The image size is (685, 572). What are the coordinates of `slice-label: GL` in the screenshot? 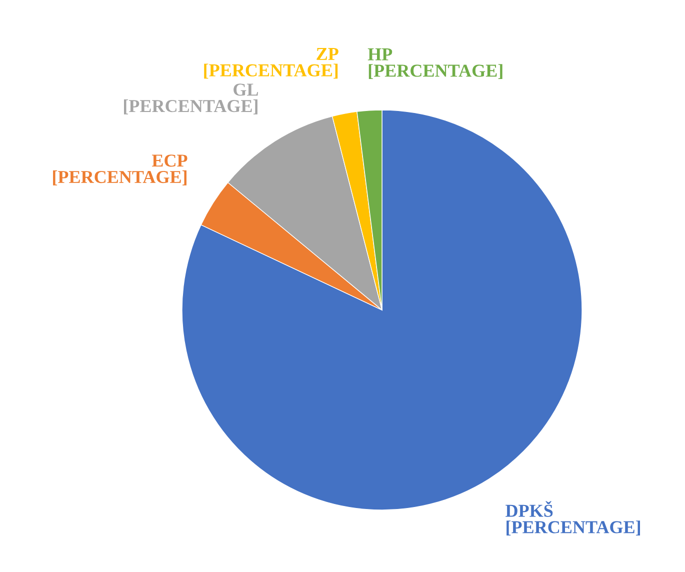 It's located at (246, 90).